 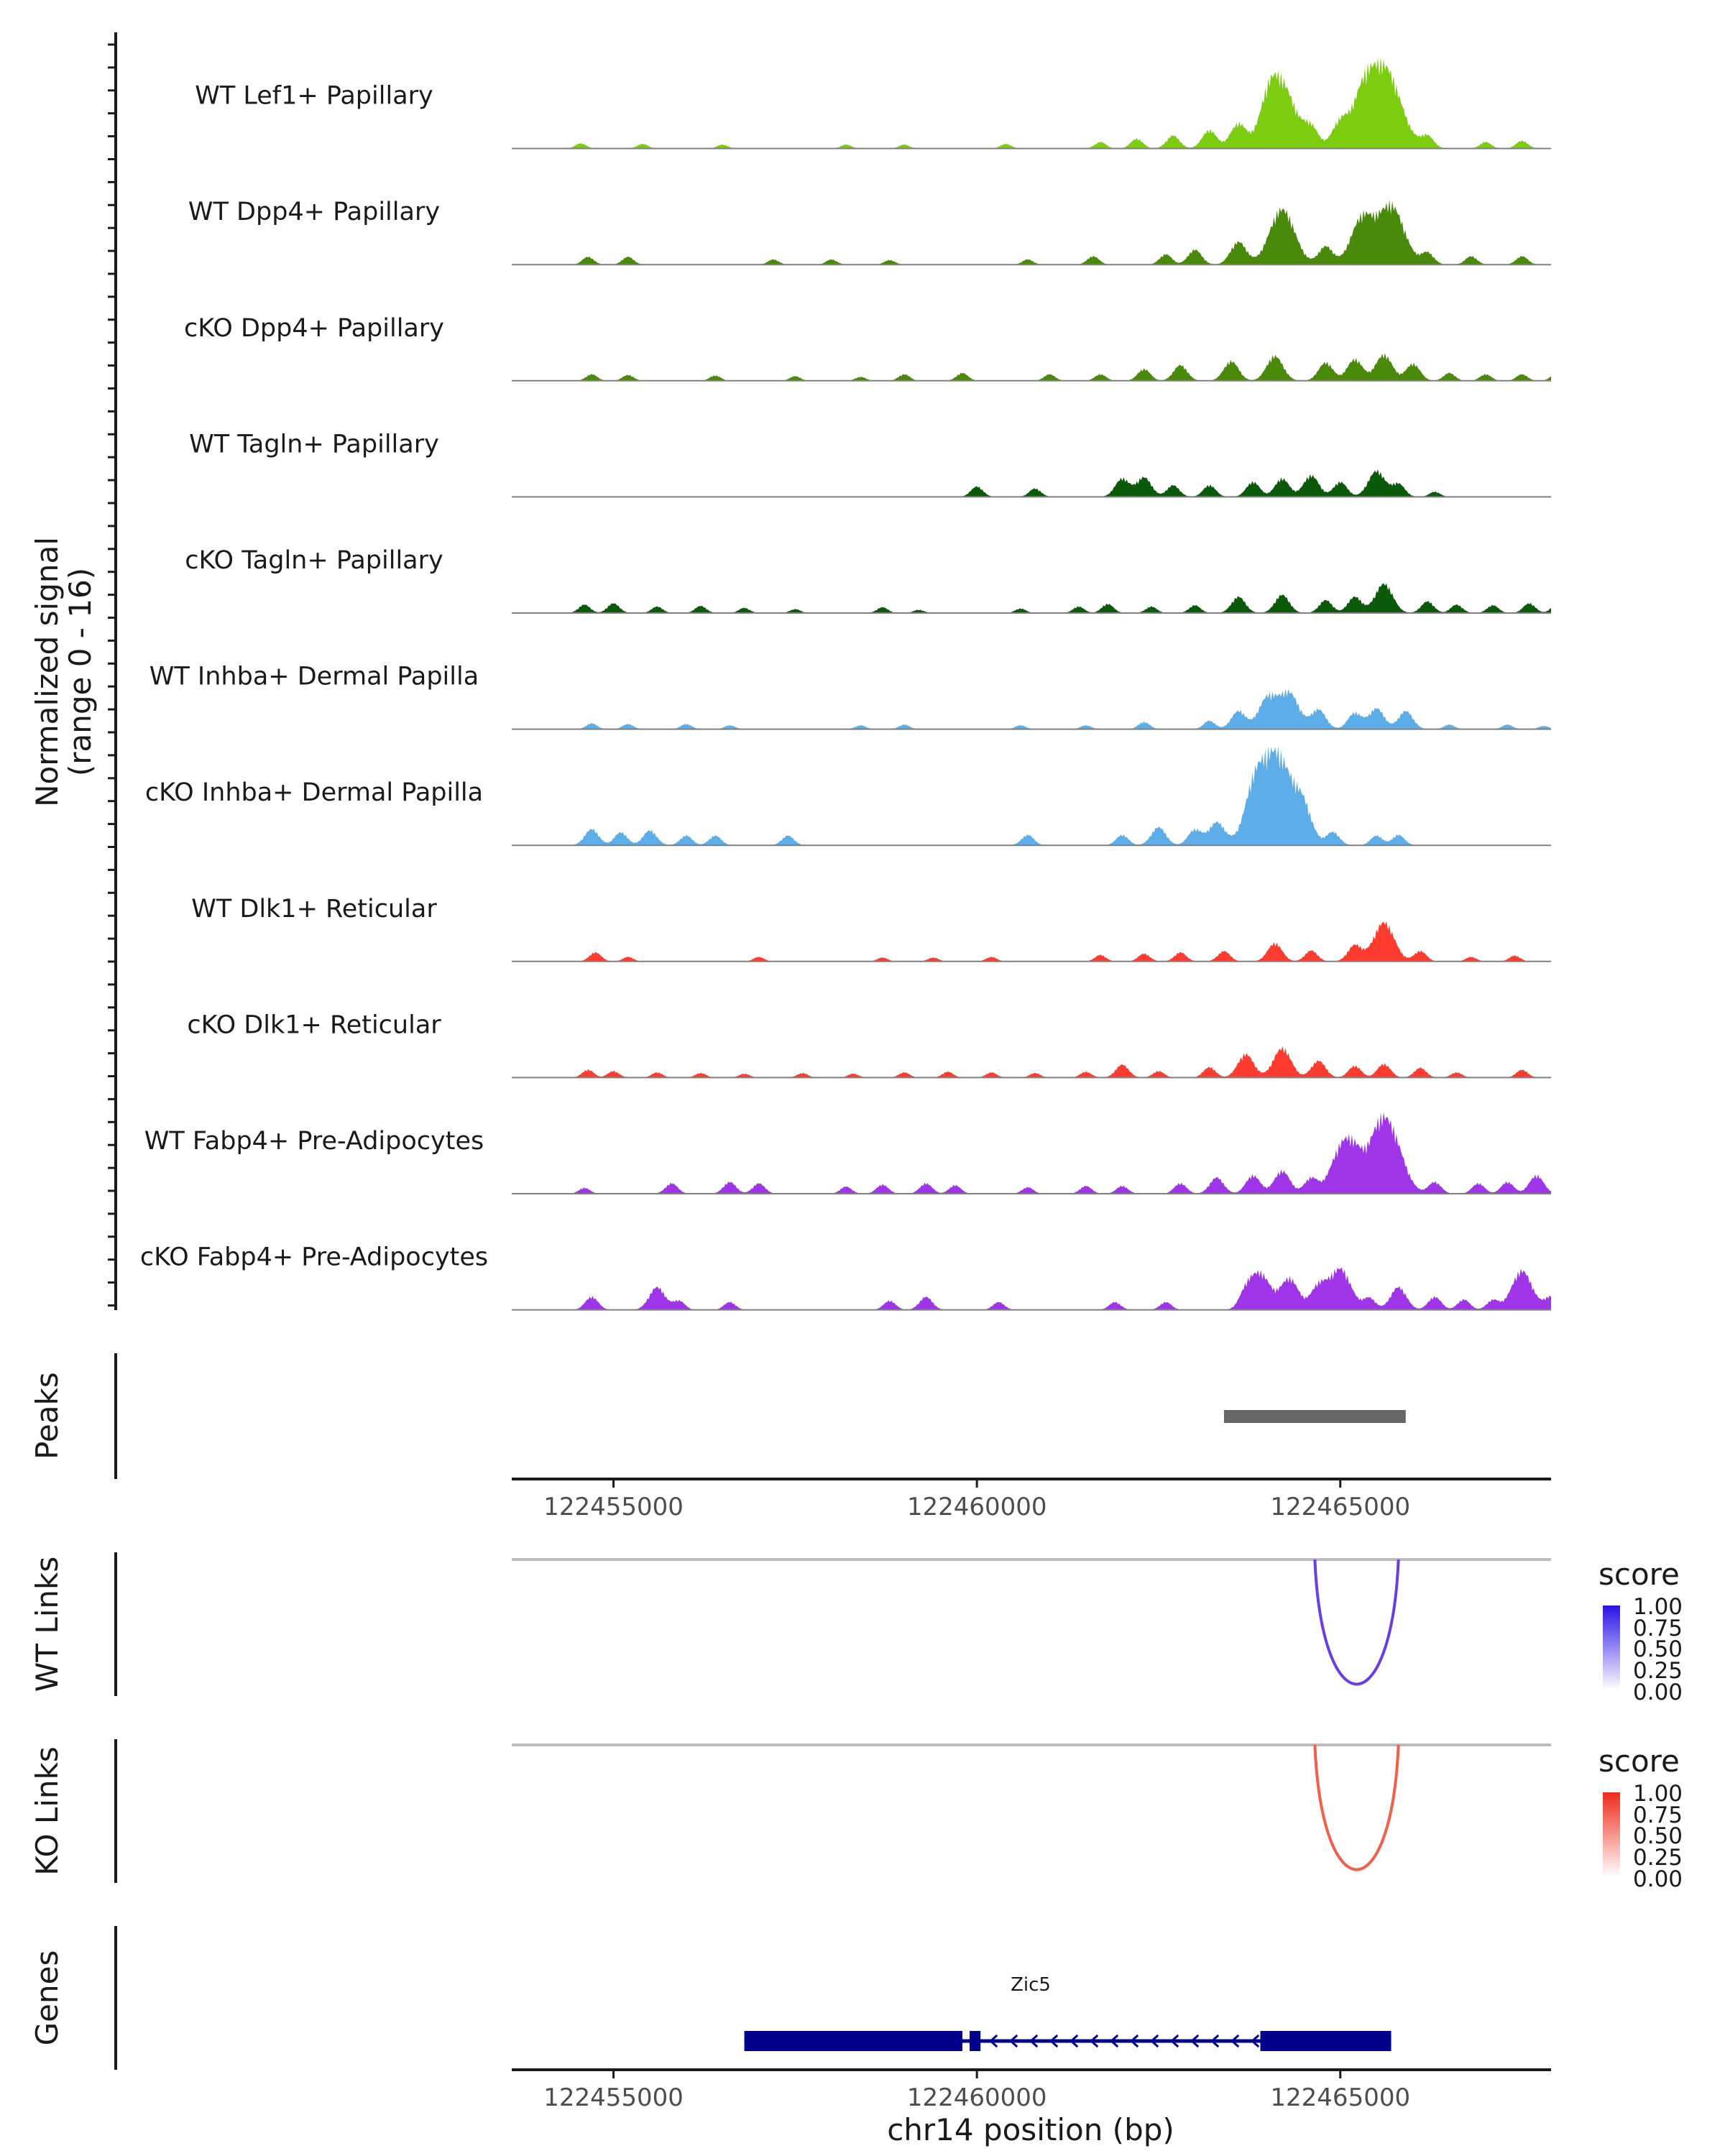 I want to click on x-axis-top-ticks: 122455000 122460000 122465000, so click(x=976, y=1500).